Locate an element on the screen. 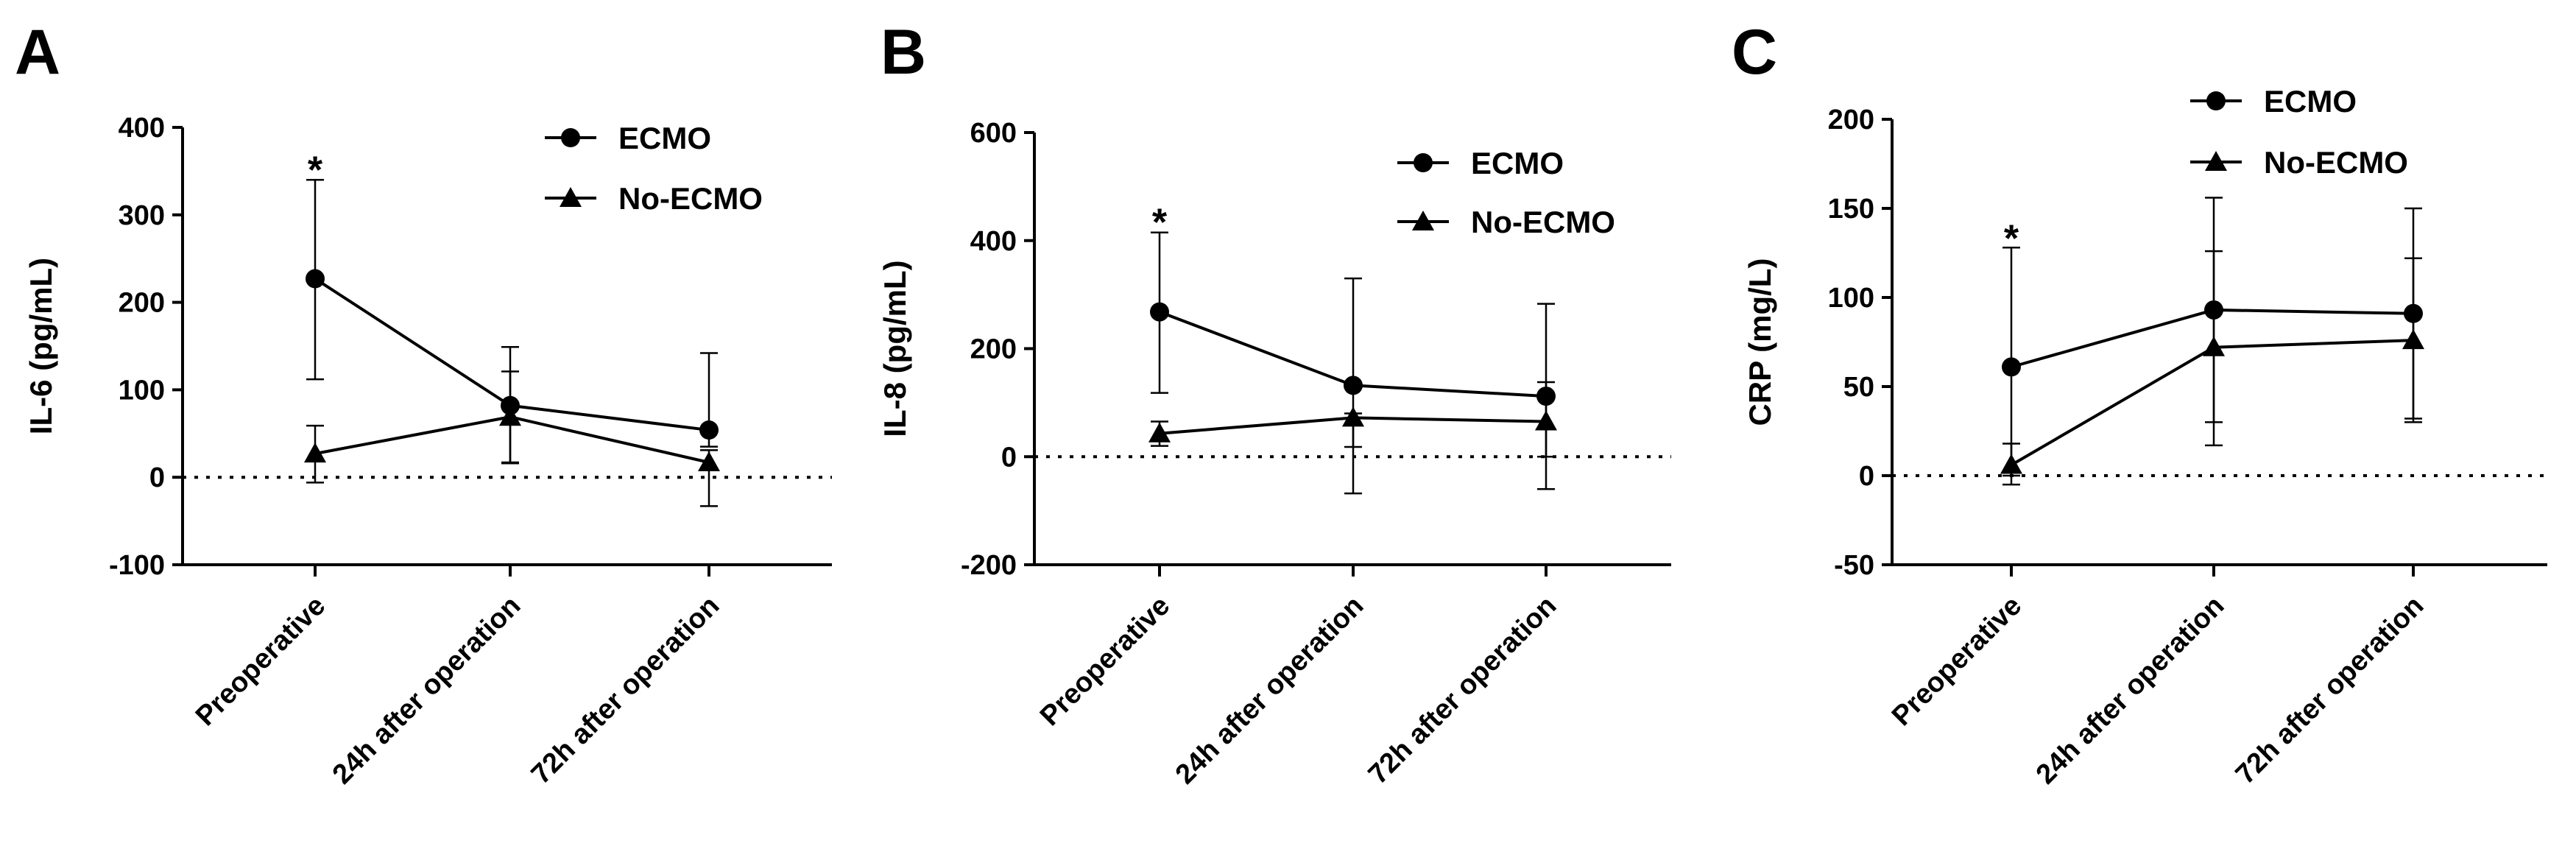  y-axis-title: IL-8 (pg/mL) is located at coordinates (895, 348).